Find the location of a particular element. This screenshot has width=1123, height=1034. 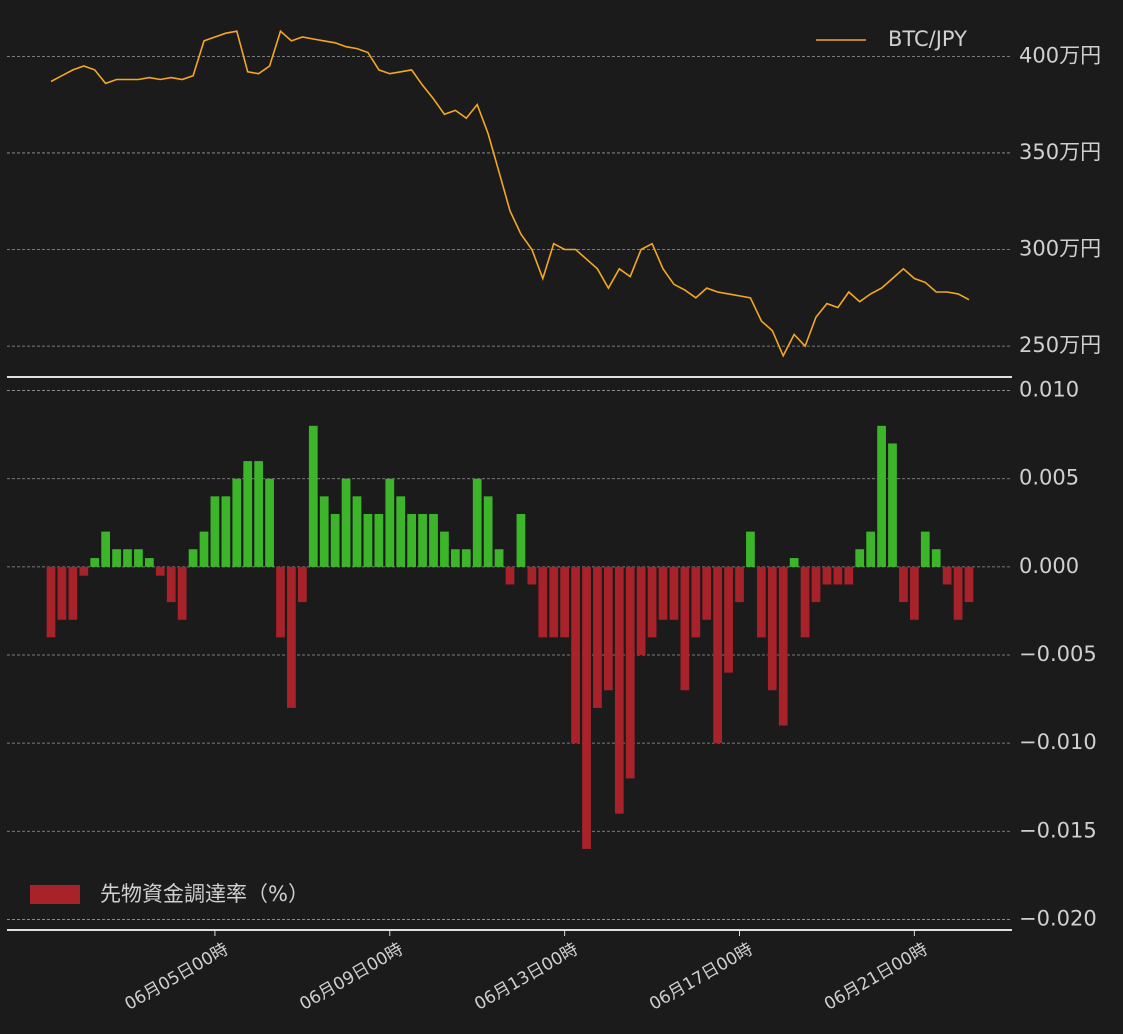

y-tick-label: 350万円 is located at coordinates (1060, 152).